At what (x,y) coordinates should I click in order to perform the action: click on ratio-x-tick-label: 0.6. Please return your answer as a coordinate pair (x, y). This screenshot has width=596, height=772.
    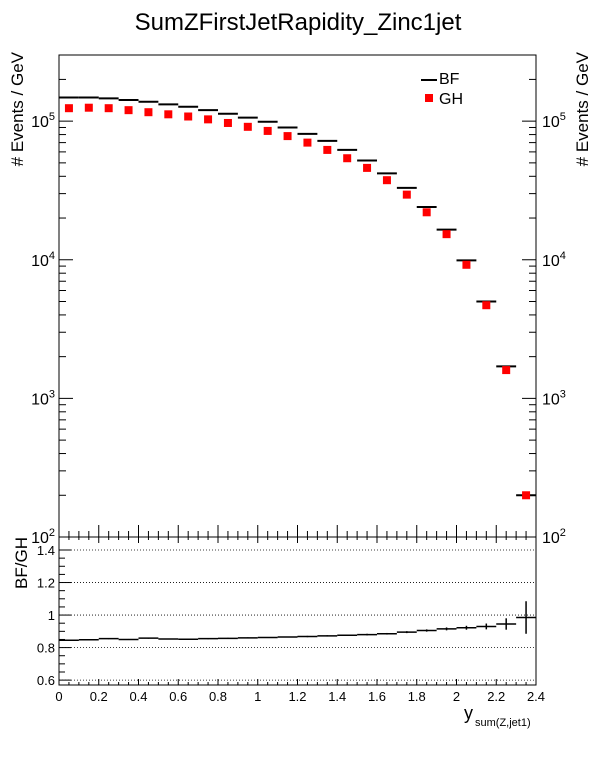
    Looking at the image, I should click on (178, 696).